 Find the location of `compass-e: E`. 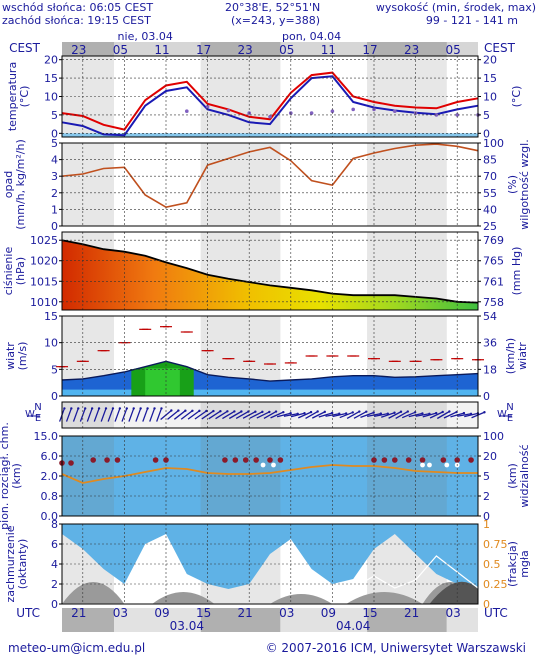

compass-e: E is located at coordinates (510, 418).